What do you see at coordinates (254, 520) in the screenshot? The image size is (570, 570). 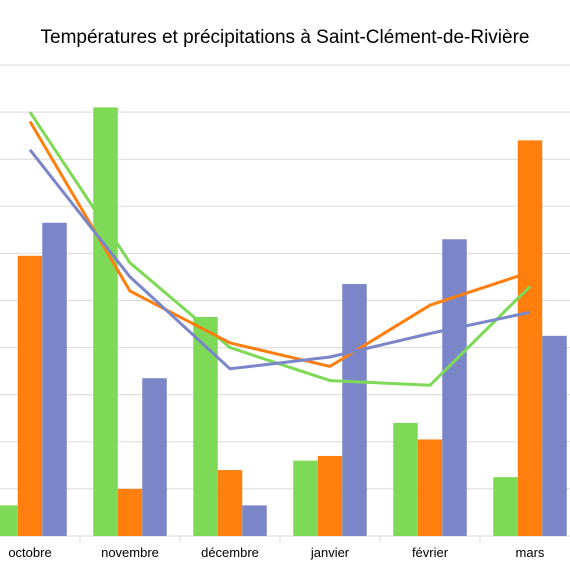 I see `bar-series-3-décembre` at bounding box center [254, 520].